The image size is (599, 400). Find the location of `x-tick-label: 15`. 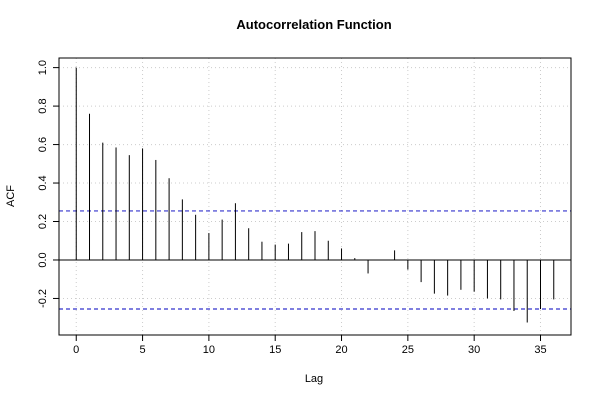

x-tick-label: 15 is located at coordinates (275, 350).